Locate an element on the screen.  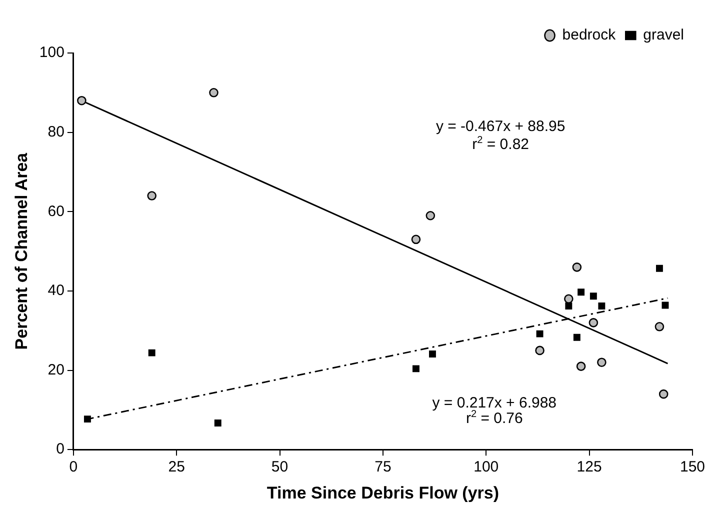
x-tick-label: 125 is located at coordinates (589, 467).